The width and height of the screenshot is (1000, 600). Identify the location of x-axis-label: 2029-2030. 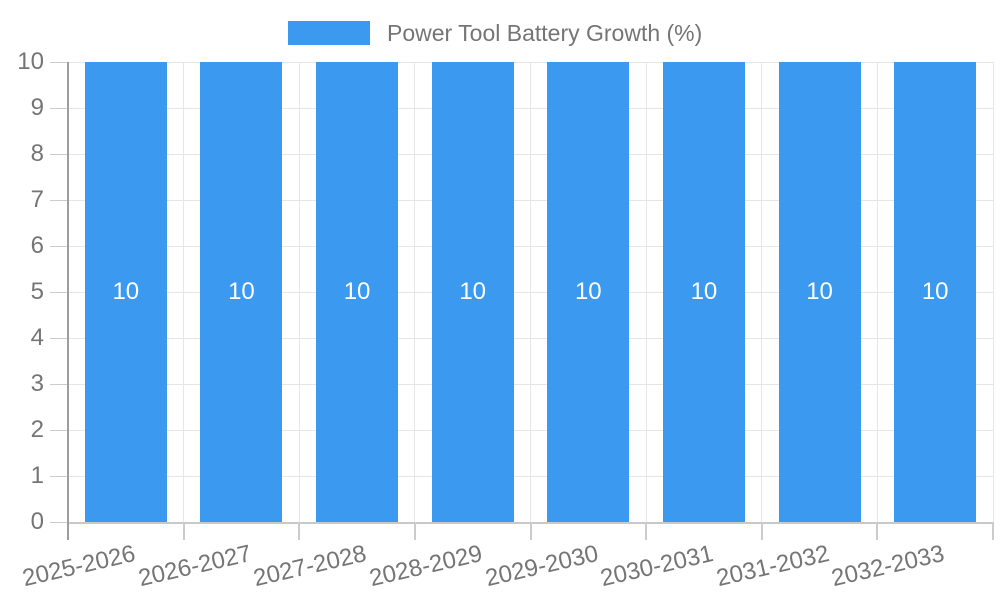
(541, 566).